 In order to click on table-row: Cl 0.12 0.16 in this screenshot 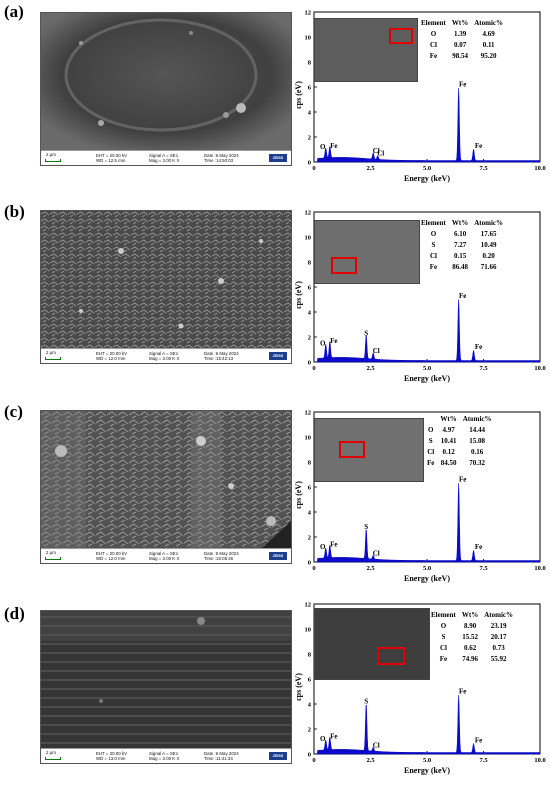, I will do `click(459, 452)`.